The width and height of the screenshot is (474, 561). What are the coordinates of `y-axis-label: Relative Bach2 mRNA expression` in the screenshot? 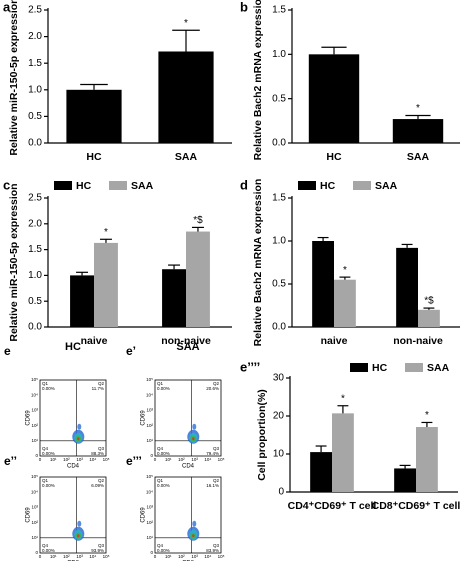 It's located at (258, 263).